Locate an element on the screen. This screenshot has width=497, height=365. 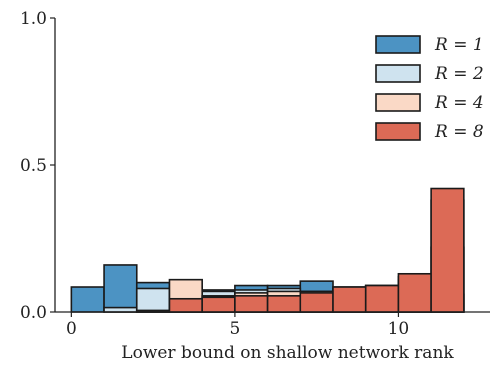
legend-label: R = 8 is located at coordinates (459, 132).